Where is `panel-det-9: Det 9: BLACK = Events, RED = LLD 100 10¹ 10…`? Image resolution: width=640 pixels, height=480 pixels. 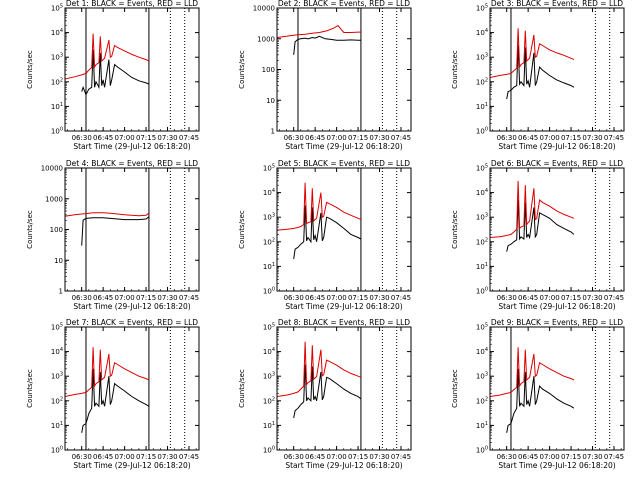
panel-det-9: Det 9: BLACK = Events, RED = LLD 100 10¹ 10… is located at coordinates (538, 394).